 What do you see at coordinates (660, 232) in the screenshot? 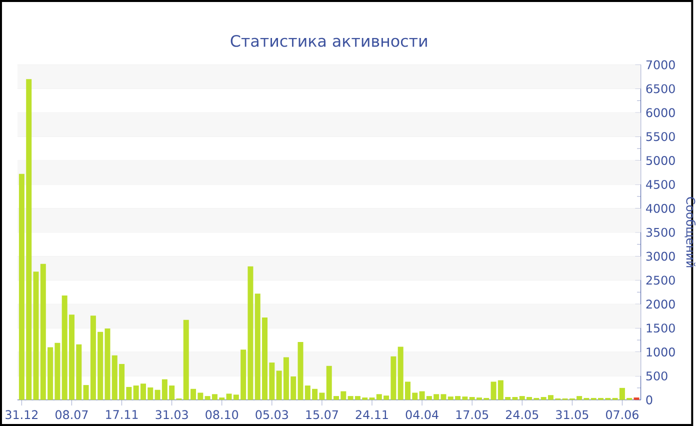
I see `y-tick-label: 3500` at bounding box center [660, 232].